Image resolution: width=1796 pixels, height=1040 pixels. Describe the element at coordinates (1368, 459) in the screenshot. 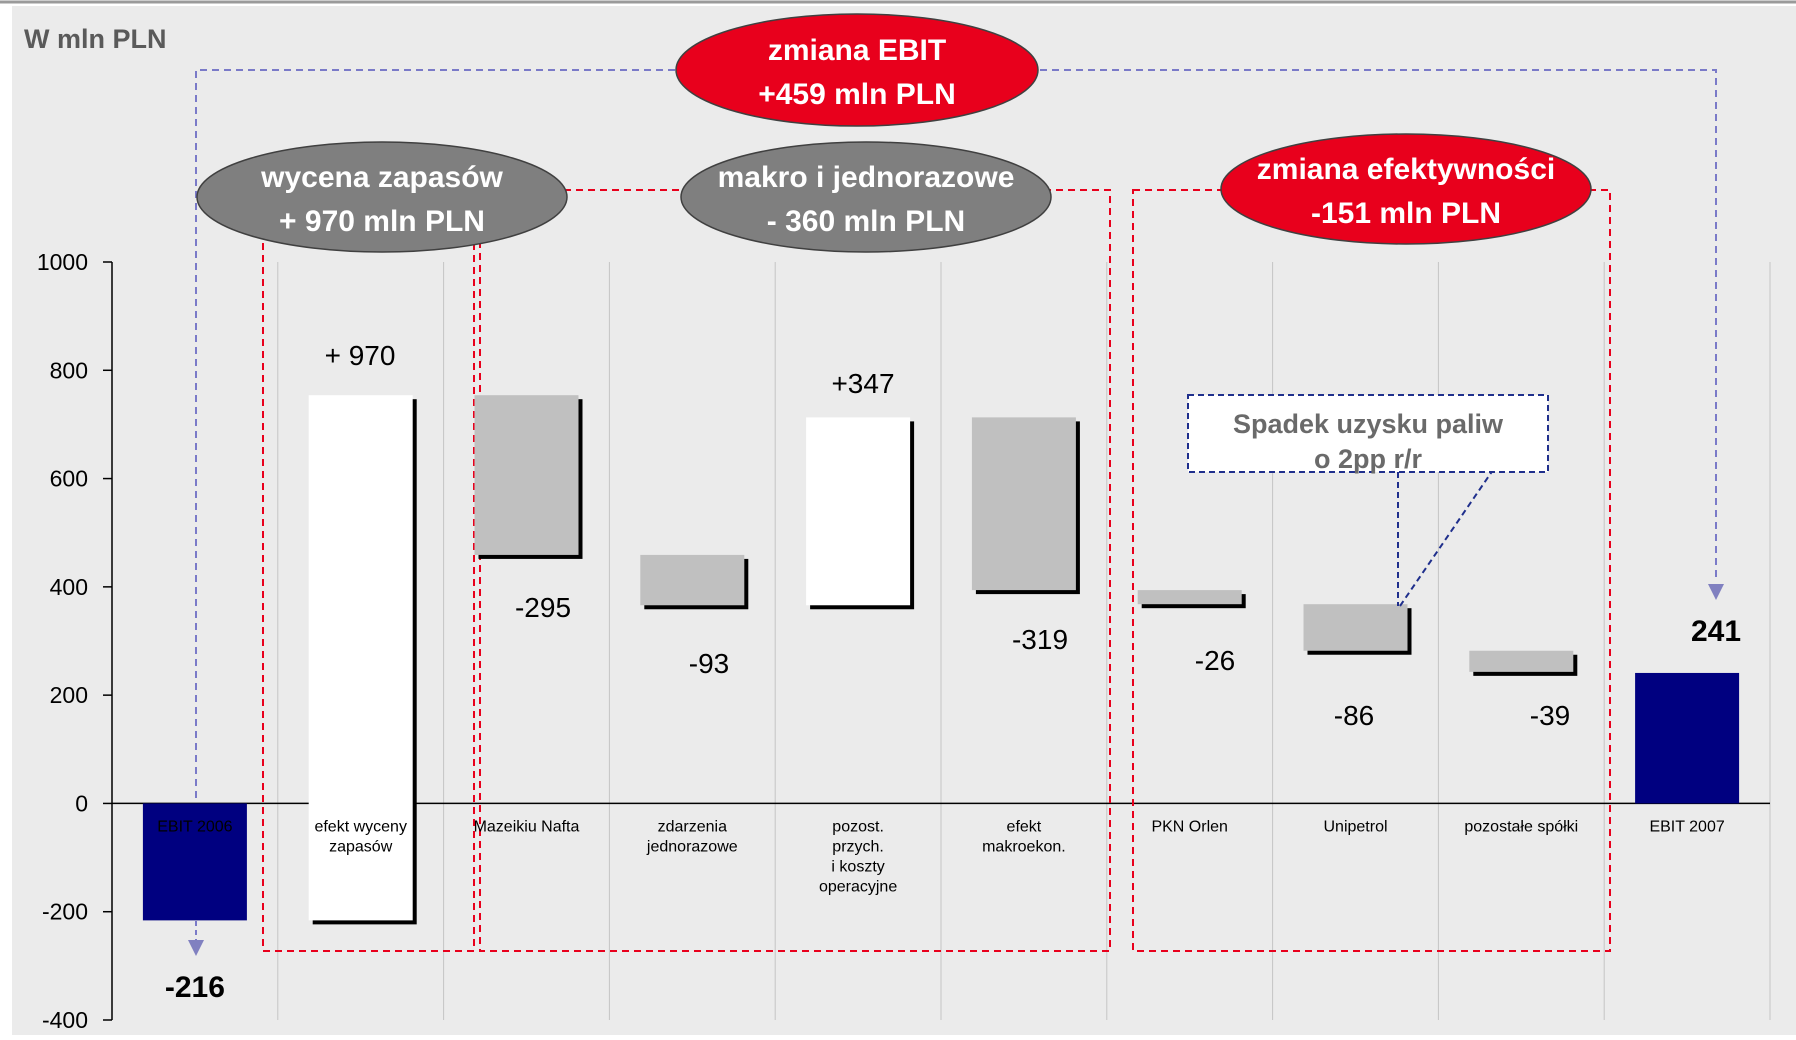

I see `callout-line-2: o 2pp r/r` at that location.